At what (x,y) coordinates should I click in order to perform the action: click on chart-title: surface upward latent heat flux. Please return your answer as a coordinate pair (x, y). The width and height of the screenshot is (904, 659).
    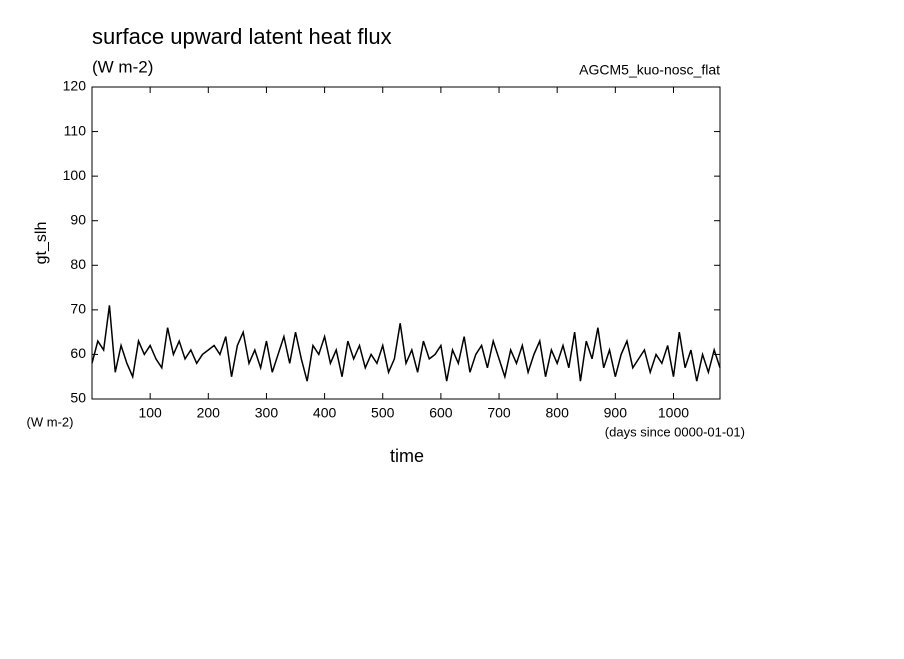
    Looking at the image, I should click on (242, 36).